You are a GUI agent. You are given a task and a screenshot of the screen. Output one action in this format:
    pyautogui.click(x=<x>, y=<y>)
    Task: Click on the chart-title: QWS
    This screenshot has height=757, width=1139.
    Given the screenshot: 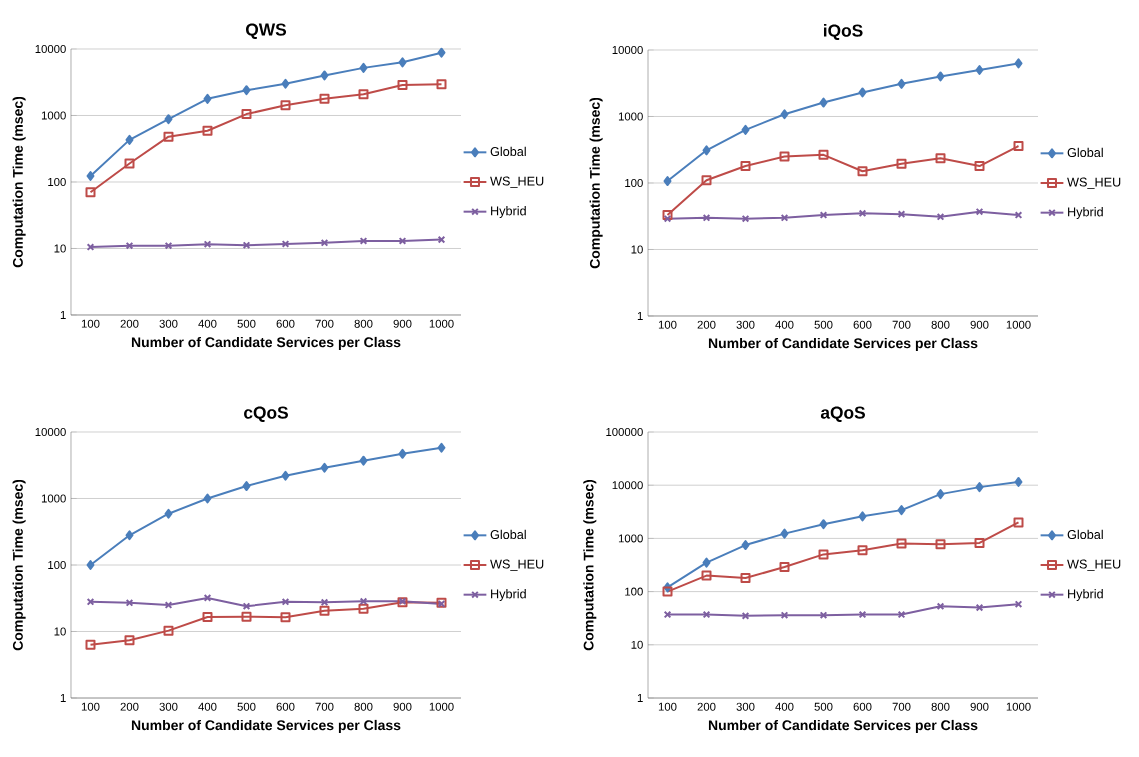 What is the action you would take?
    pyautogui.click(x=266, y=31)
    